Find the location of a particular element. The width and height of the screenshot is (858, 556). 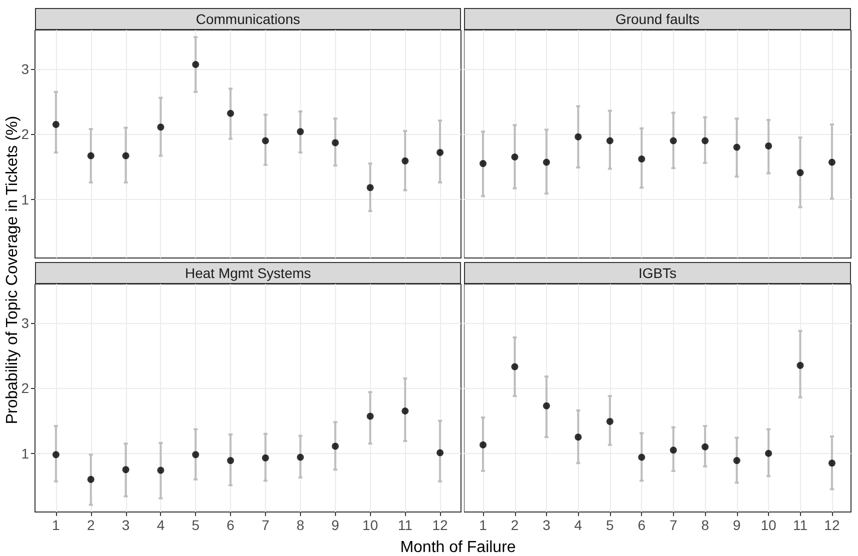

y-axis-title: Probability of Topic Coverage in Tickets (%) is located at coordinates (13, 270).